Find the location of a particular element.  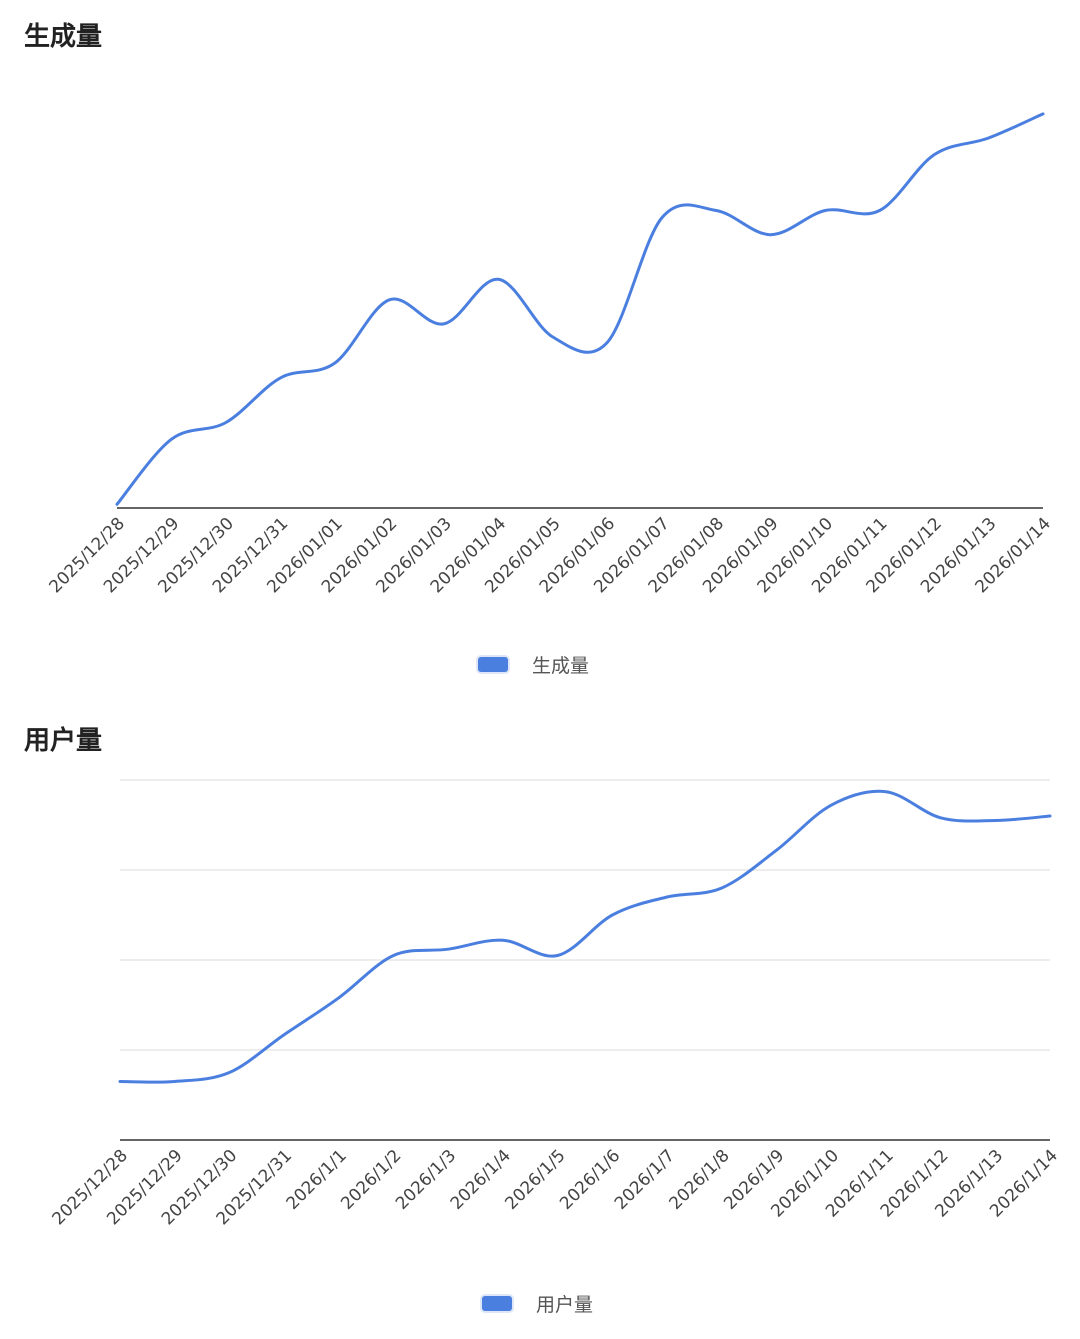

chart-legend: 用户量 is located at coordinates (537, 1303).